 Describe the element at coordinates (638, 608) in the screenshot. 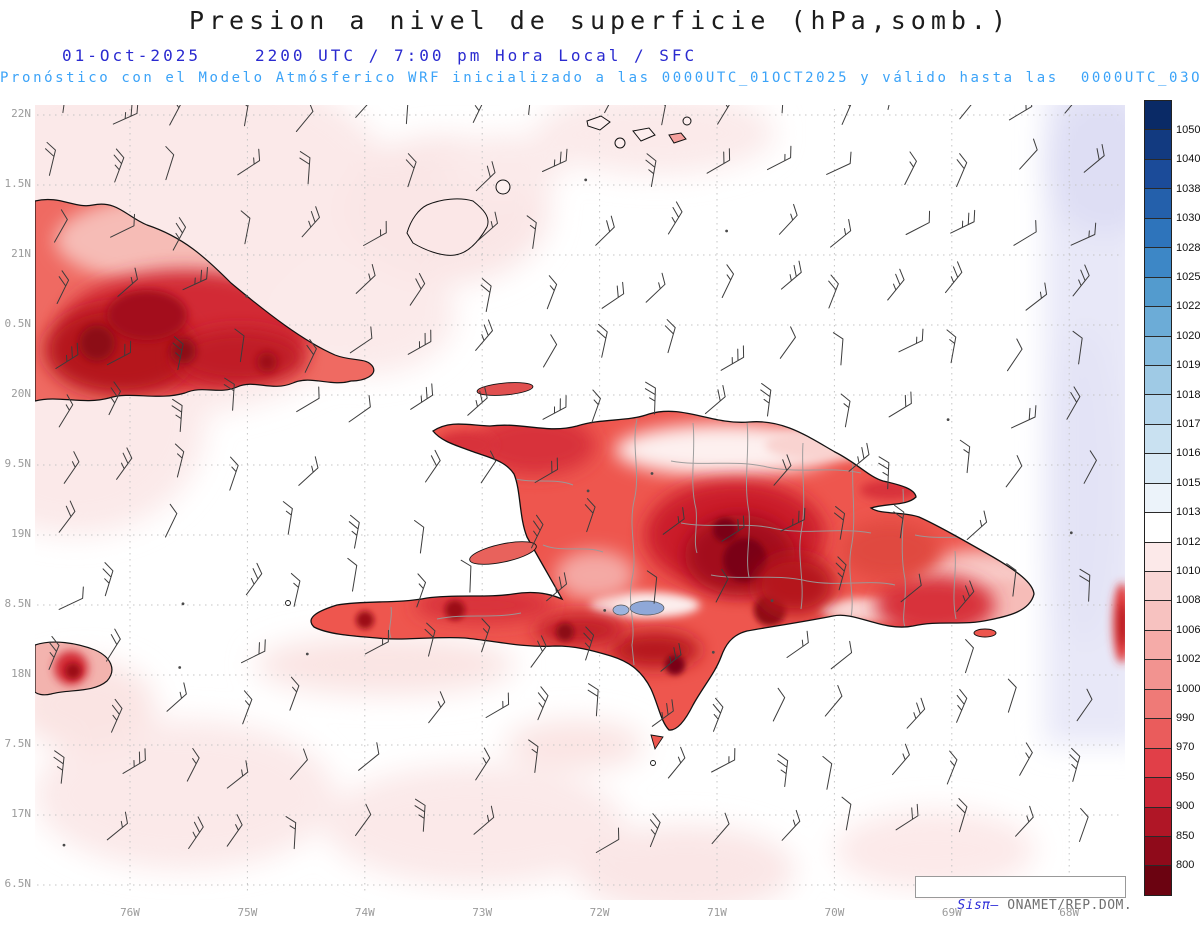

I see `lakes` at that location.